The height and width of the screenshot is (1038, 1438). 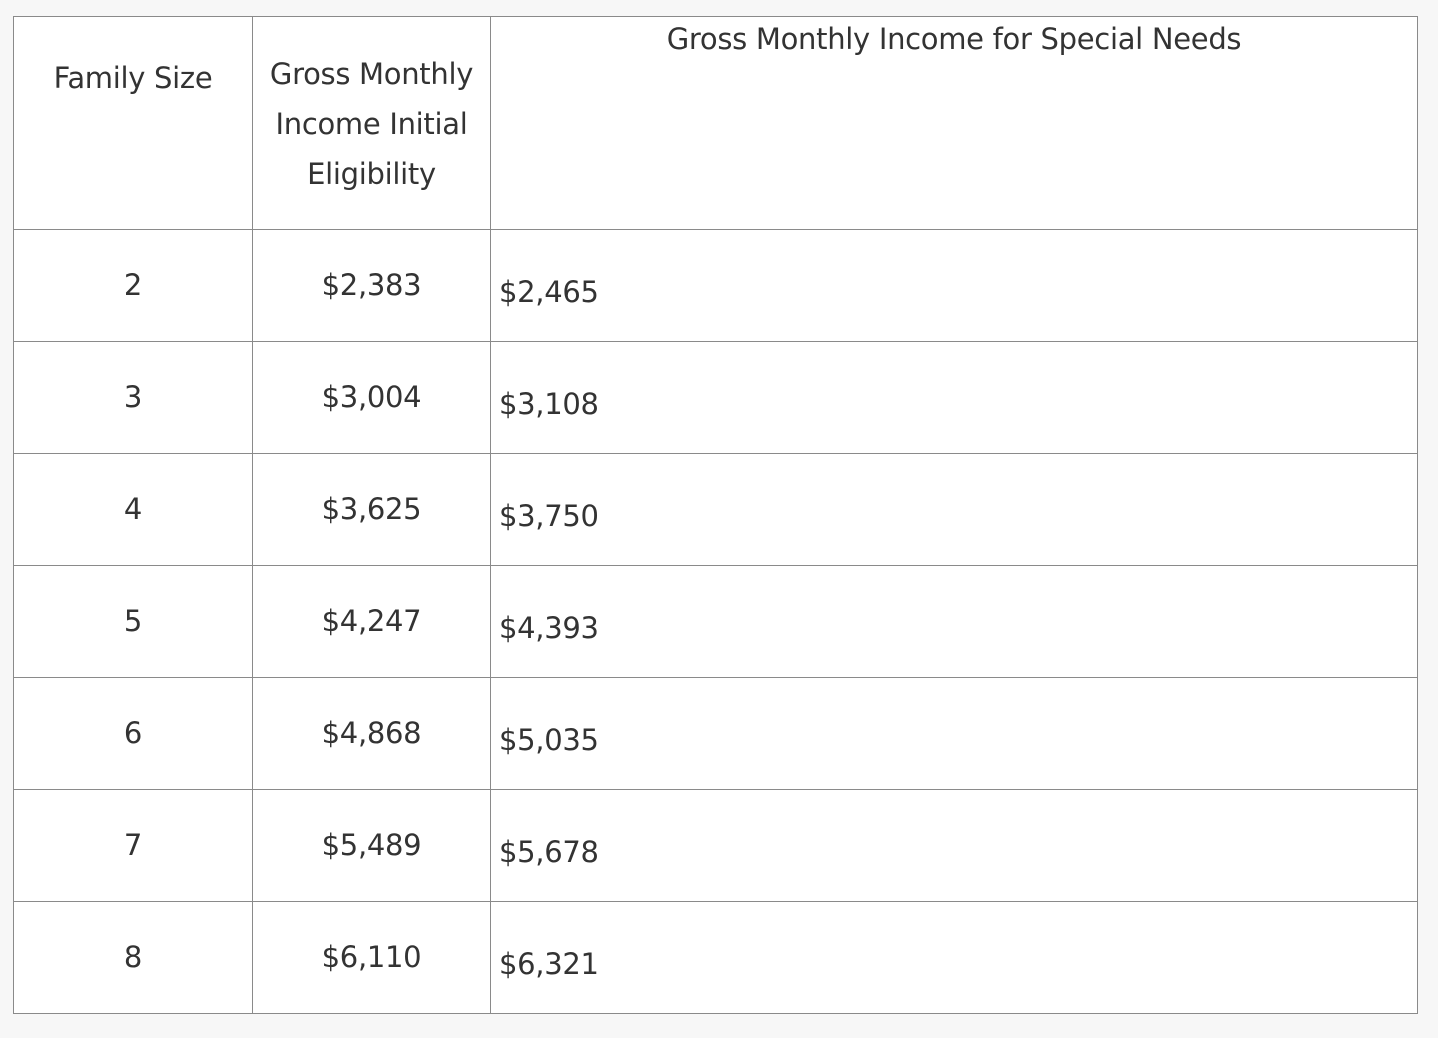 I want to click on cell-initial-eligibility: $2,383, so click(x=371, y=285).